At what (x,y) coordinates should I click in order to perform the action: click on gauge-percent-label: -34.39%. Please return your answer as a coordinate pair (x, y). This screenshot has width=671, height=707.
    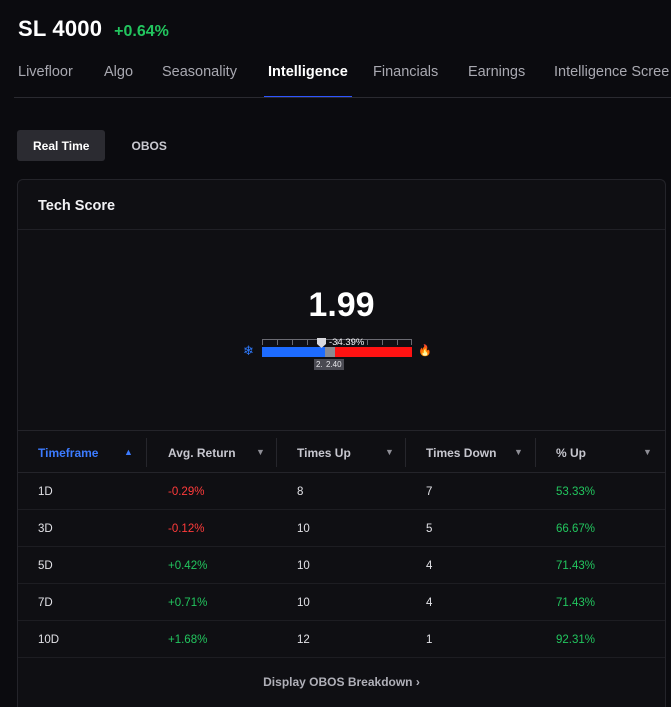
    Looking at the image, I should click on (347, 342).